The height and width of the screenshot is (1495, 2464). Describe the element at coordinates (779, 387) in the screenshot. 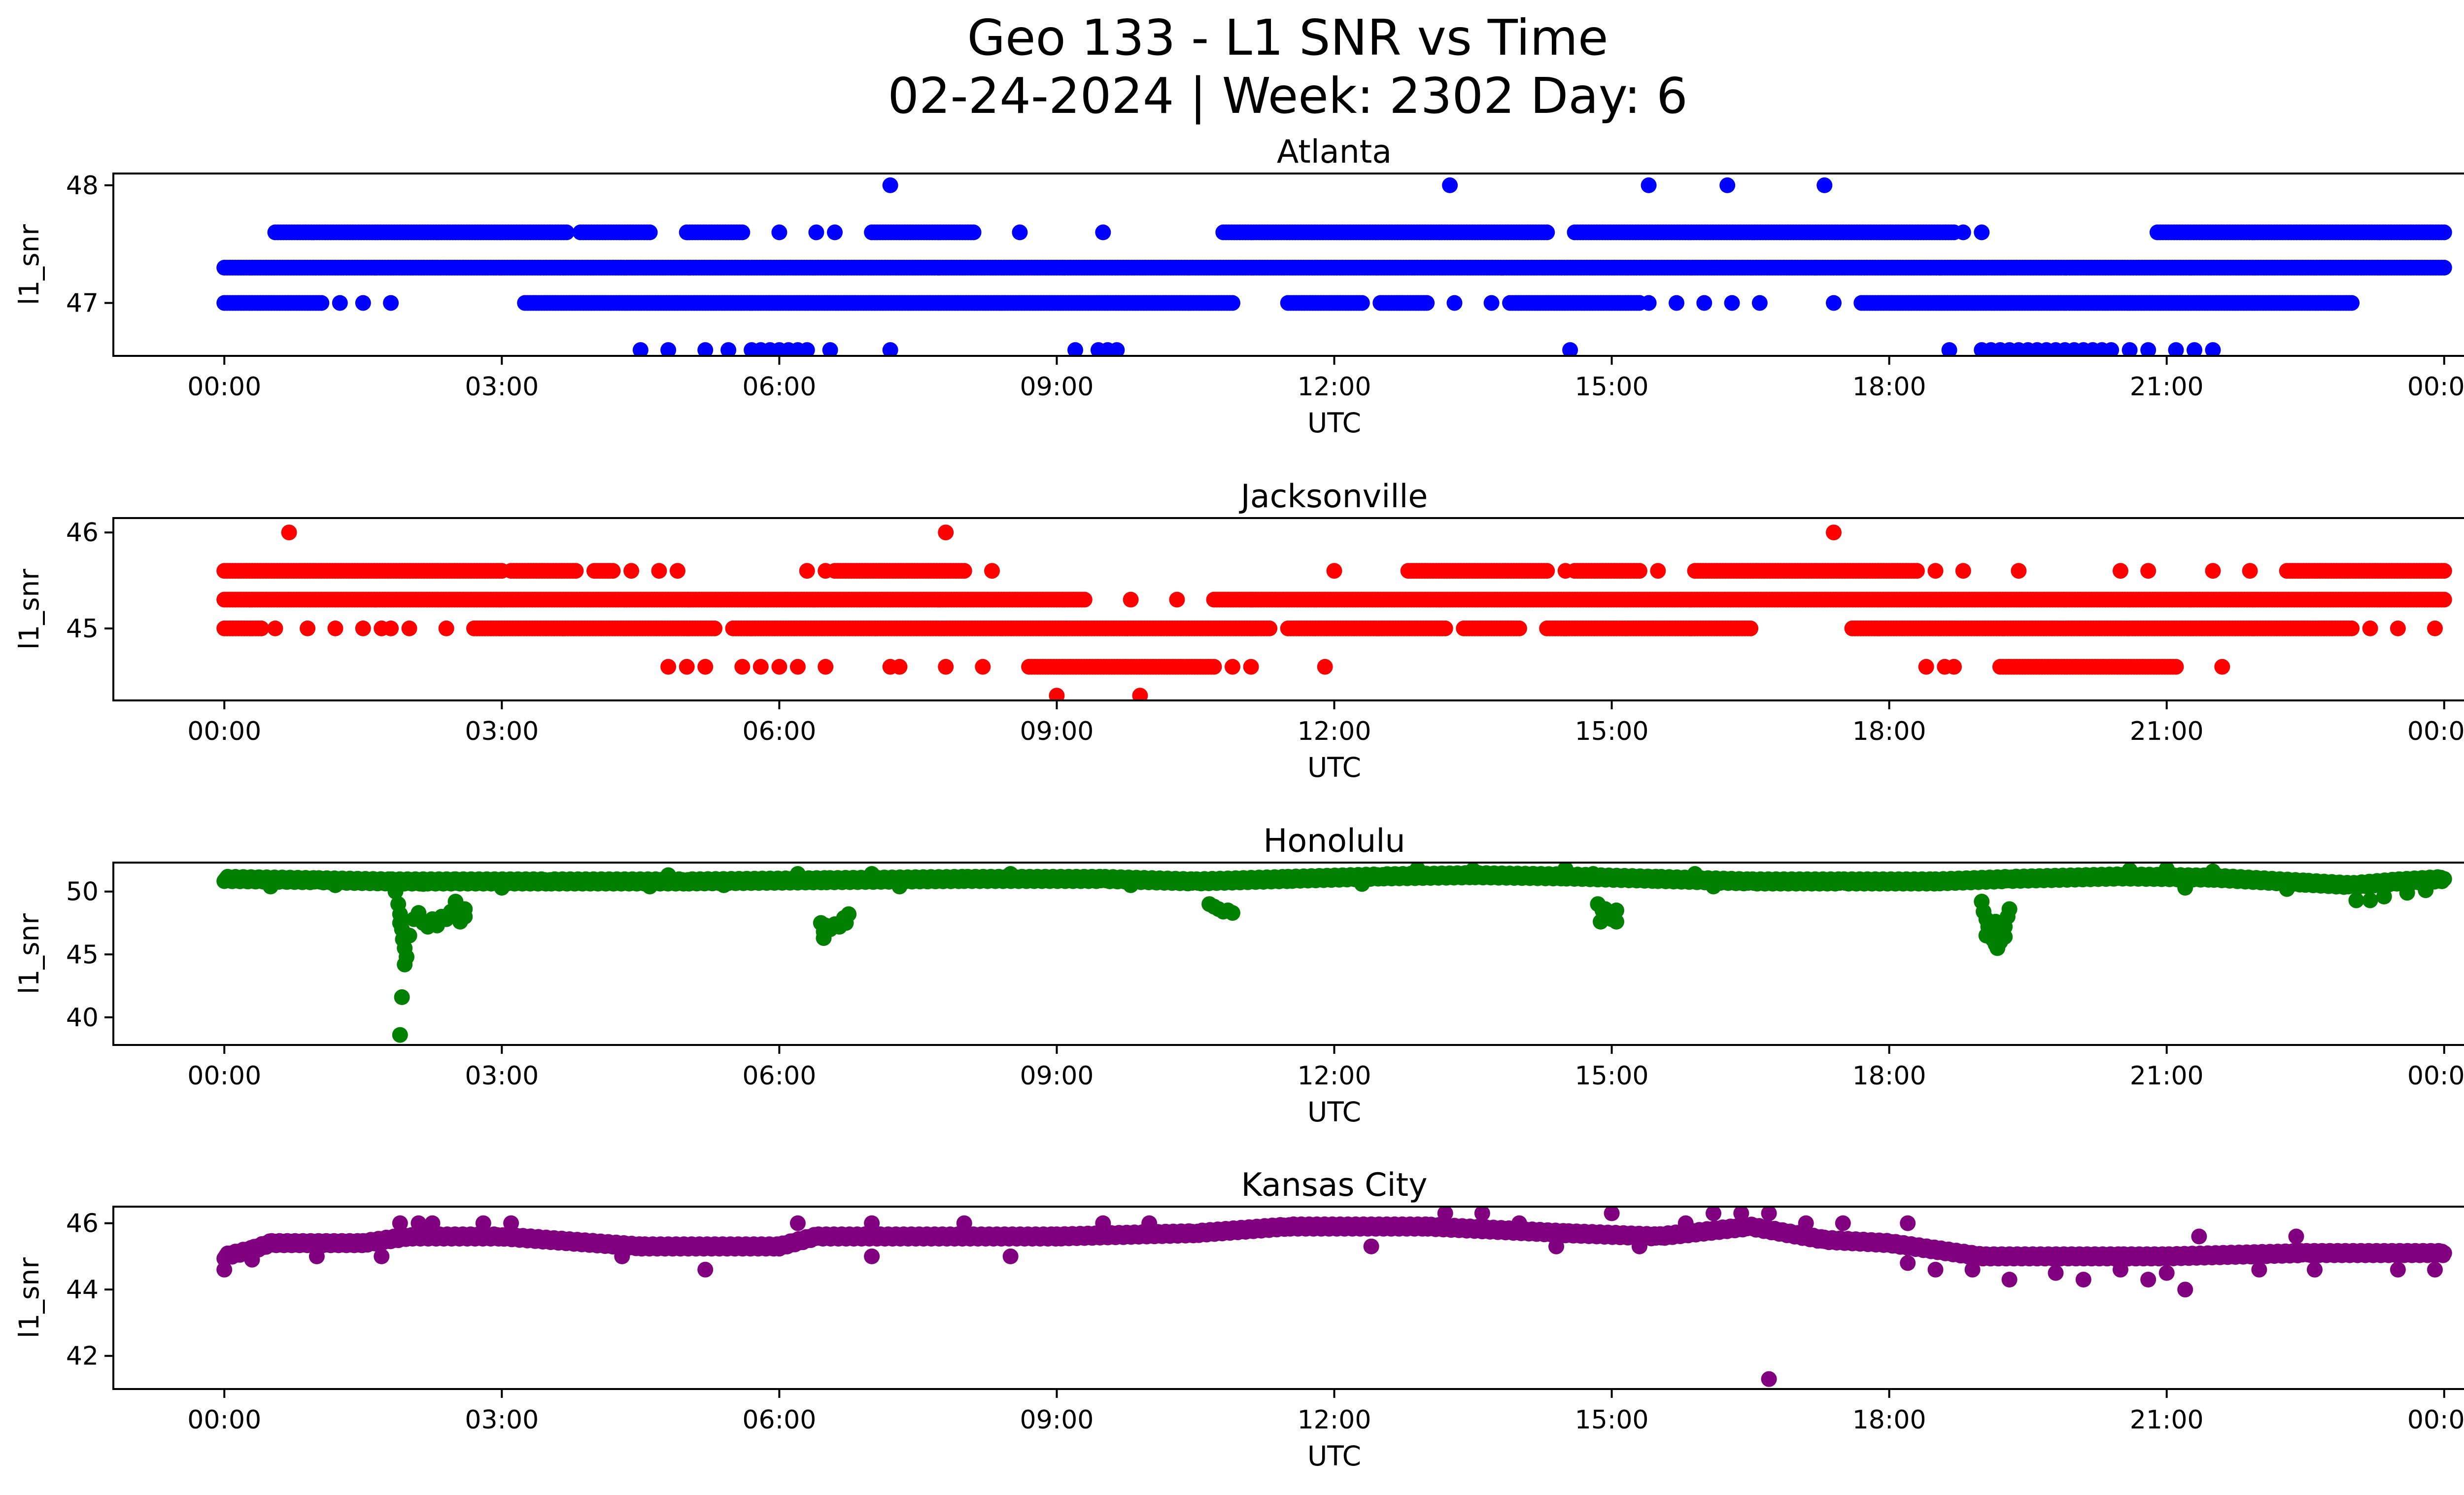

I see `x-tick-label: 06:00` at that location.